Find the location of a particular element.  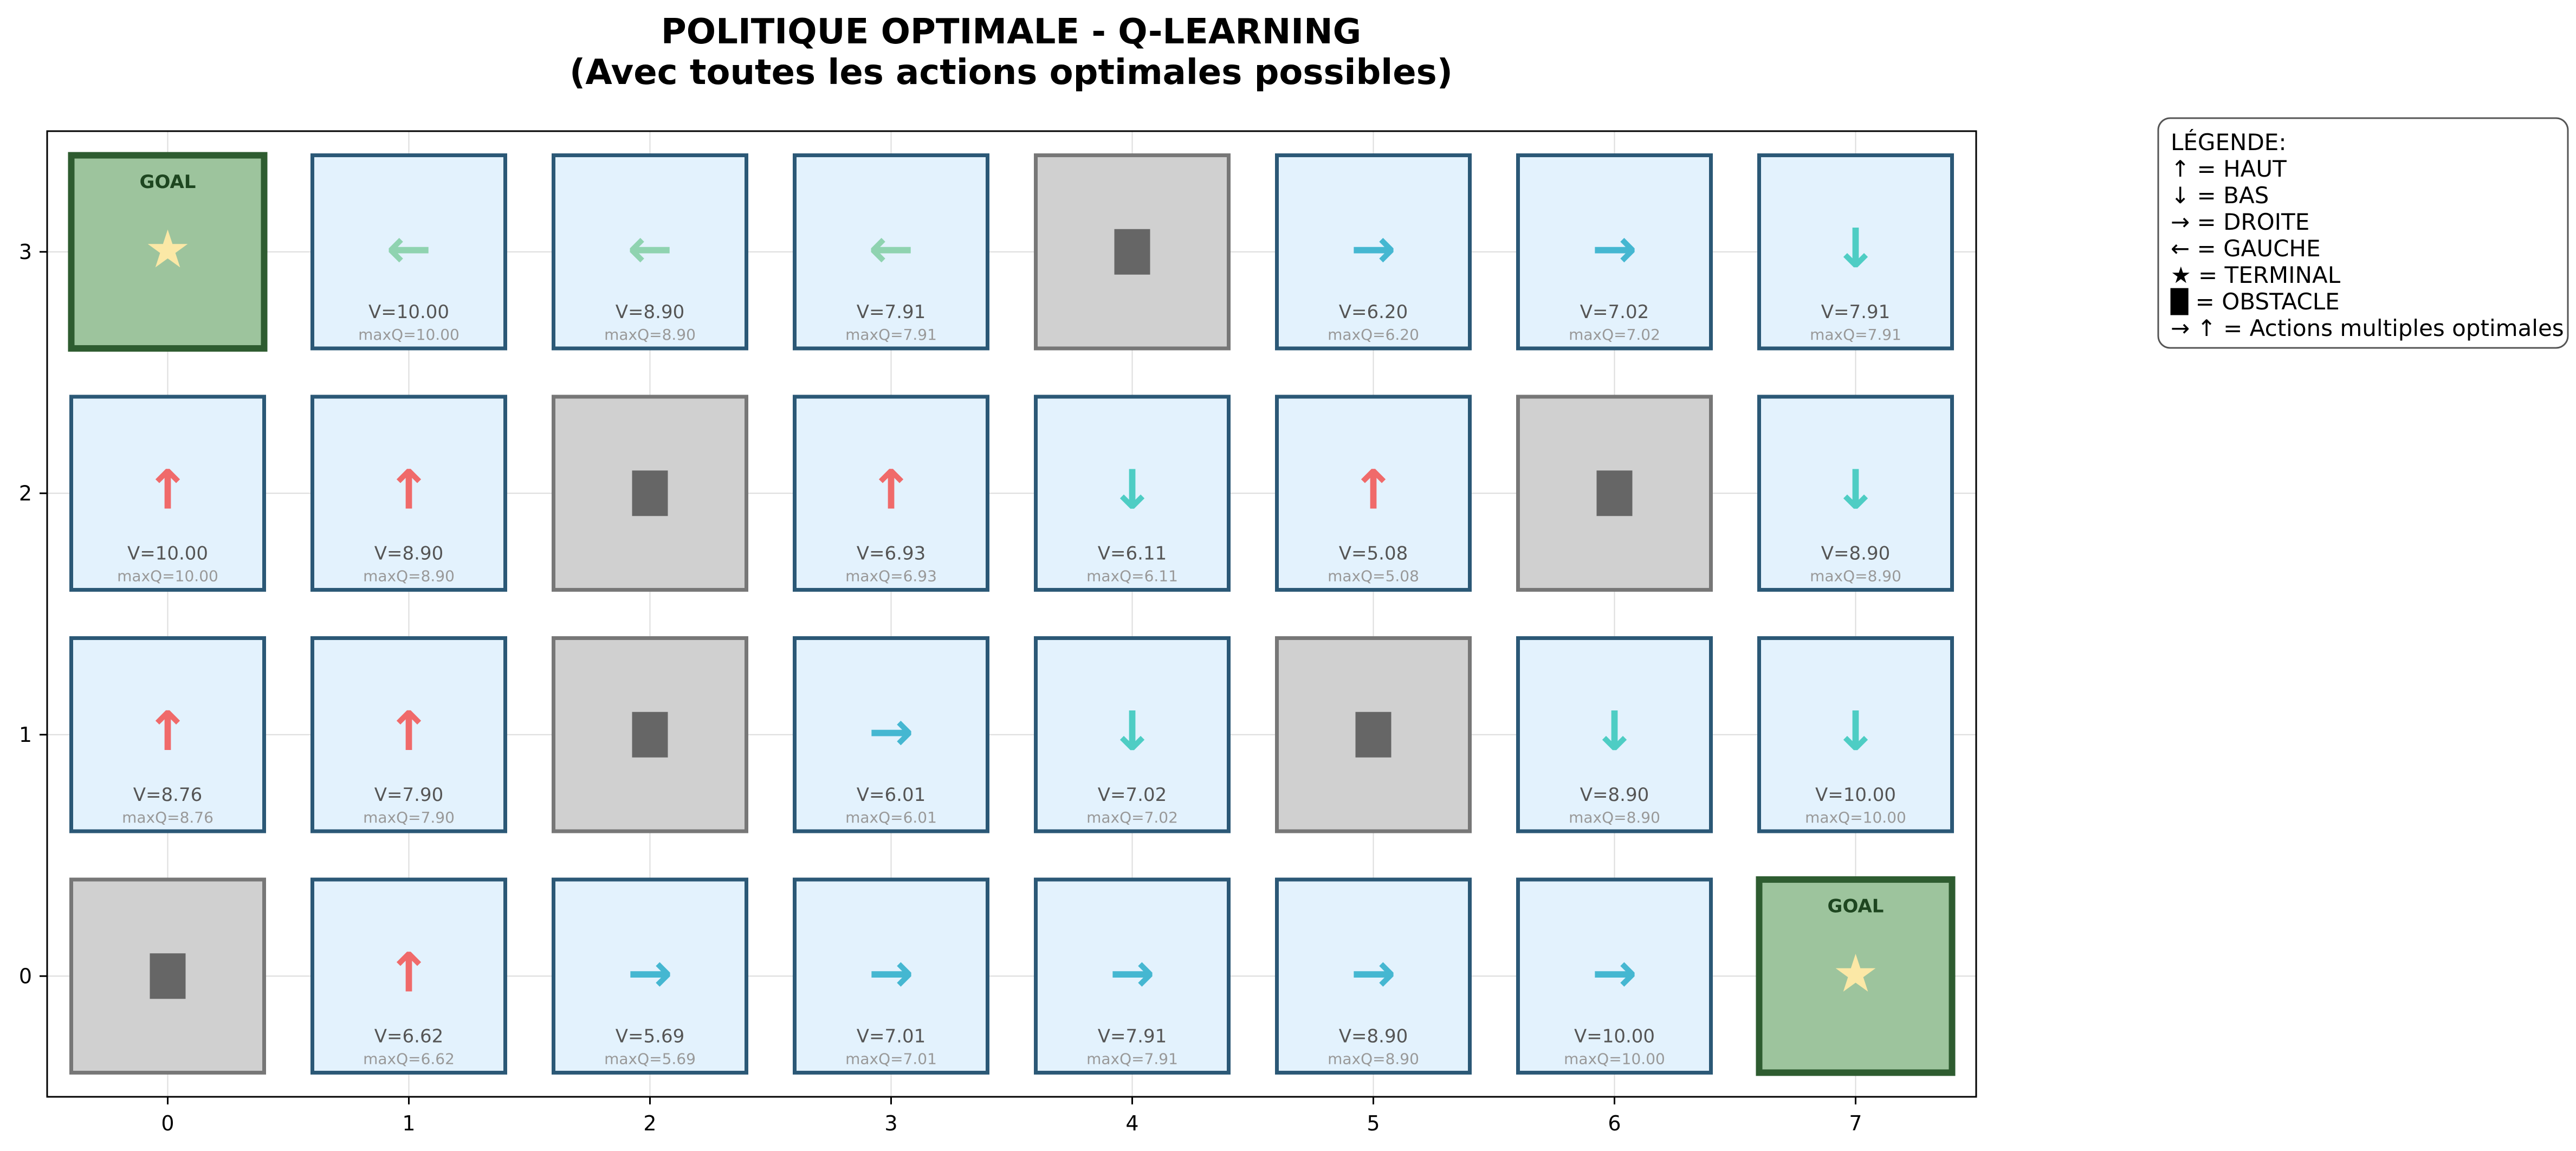

legend-line: █ = OBSTACLE is located at coordinates (2255, 301).